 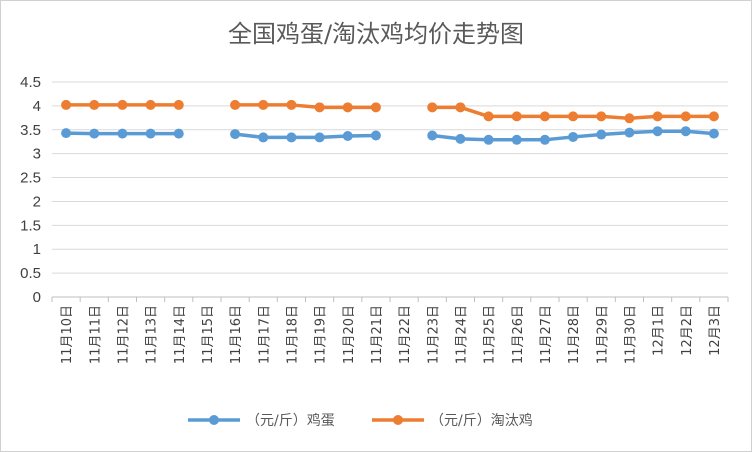 I want to click on x-tick-label: 11月27日, so click(x=546, y=334).